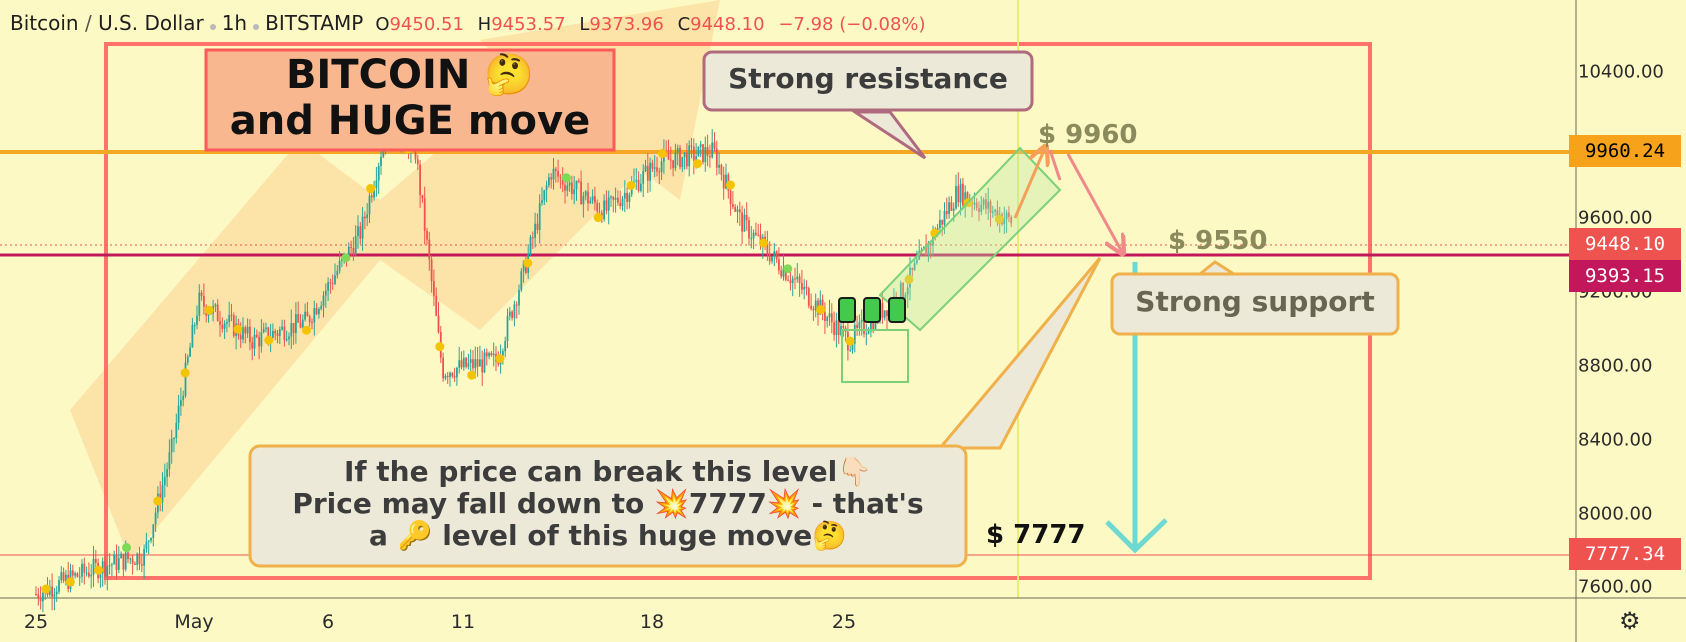  What do you see at coordinates (1255, 304) in the screenshot?
I see `support-callout` at bounding box center [1255, 304].